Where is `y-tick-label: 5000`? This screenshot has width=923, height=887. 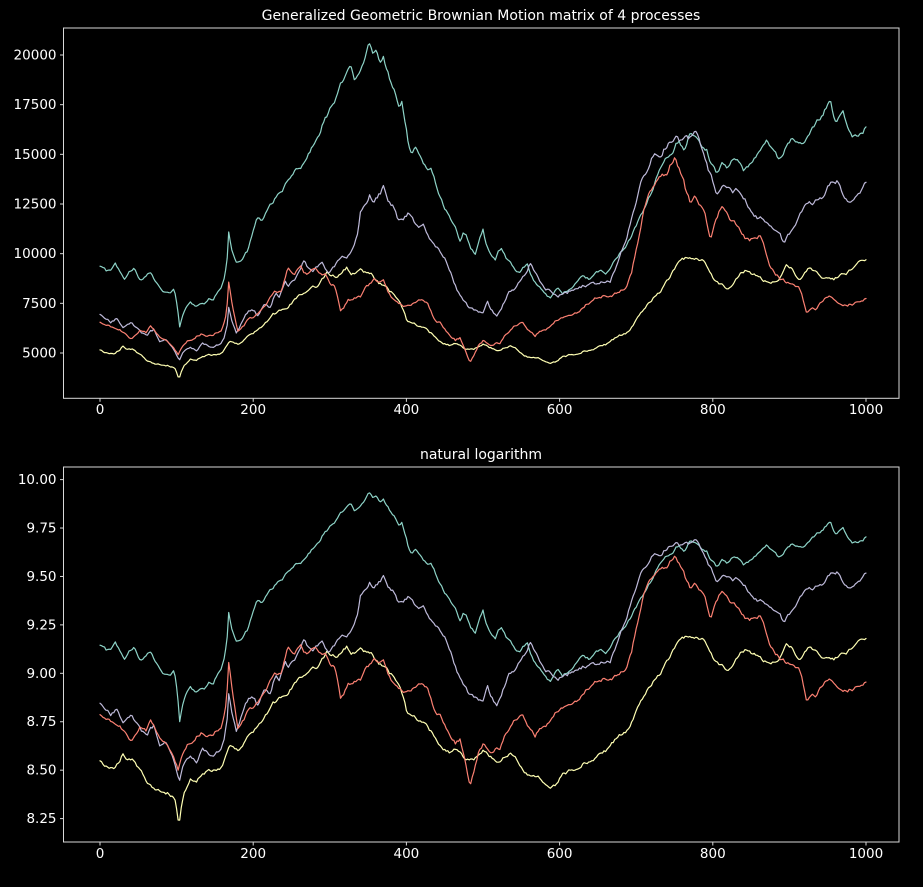 y-tick-label: 5000 is located at coordinates (39, 354).